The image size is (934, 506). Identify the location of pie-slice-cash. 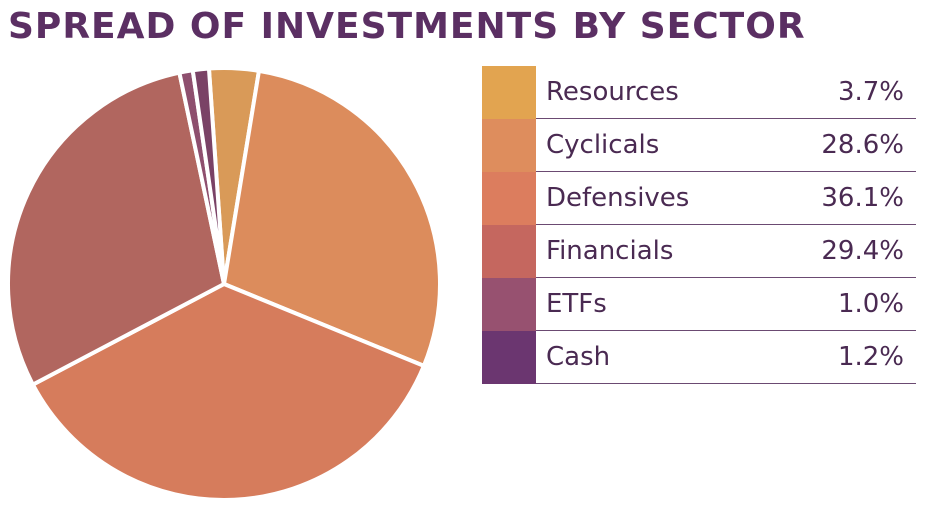
(208, 176).